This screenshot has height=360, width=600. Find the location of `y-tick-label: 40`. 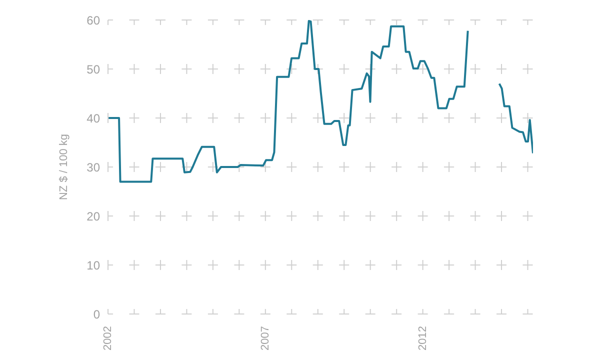

y-tick-label: 40 is located at coordinates (93, 118).